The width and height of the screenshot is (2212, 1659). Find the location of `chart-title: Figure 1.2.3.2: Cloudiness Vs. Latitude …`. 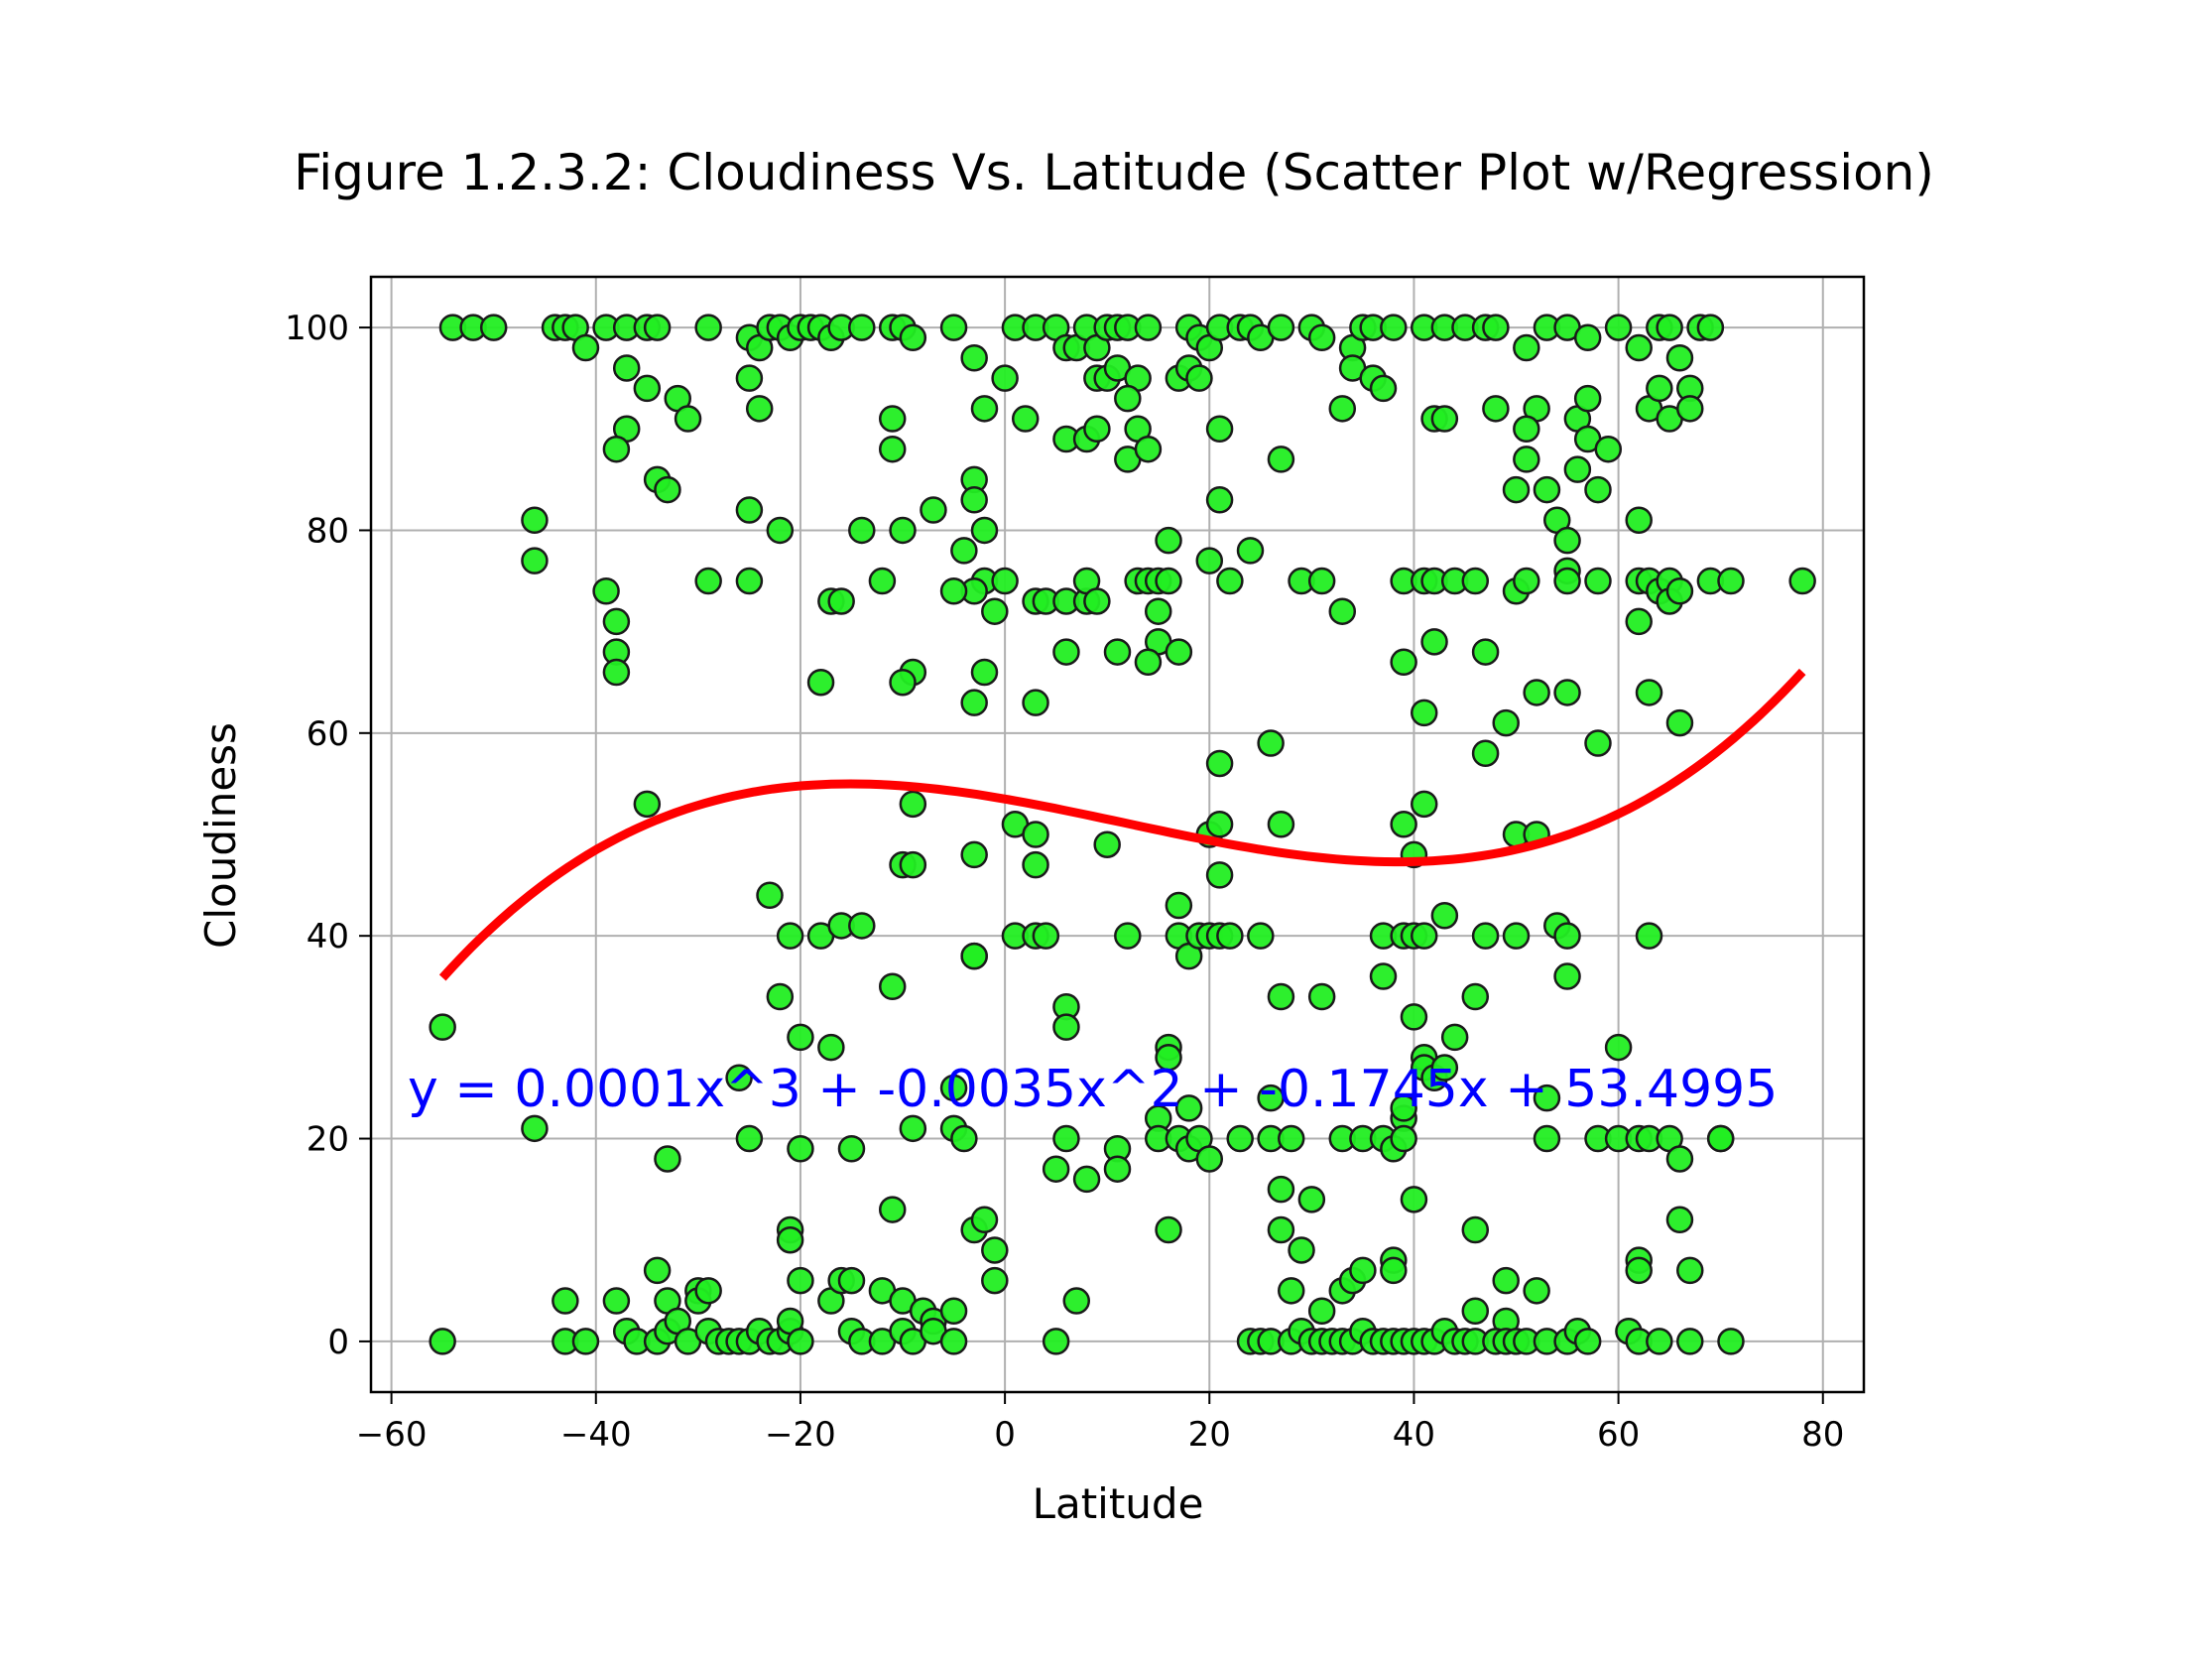

chart-title: Figure 1.2.3.2: Cloudiness Vs. Latitude … is located at coordinates (1114, 172).